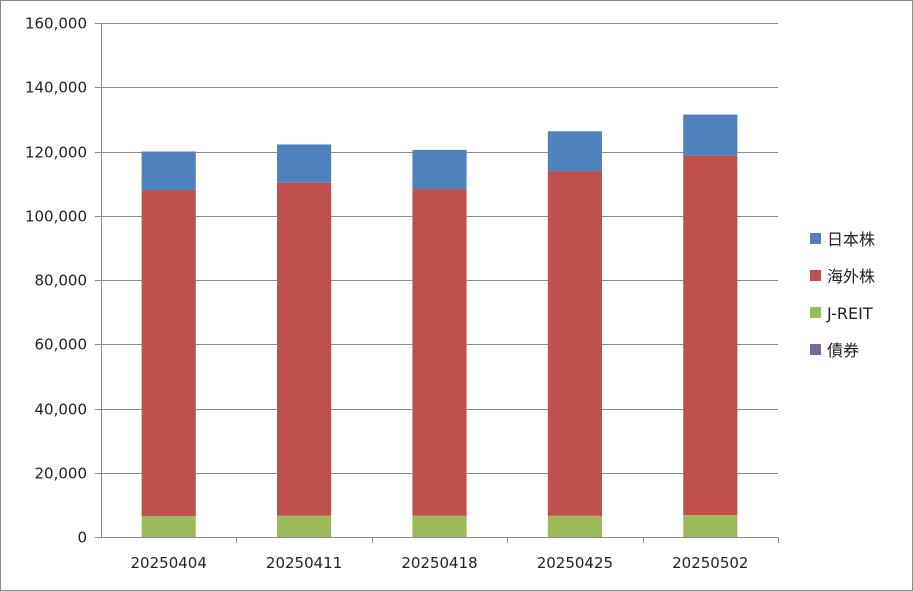 The height and width of the screenshot is (591, 913). What do you see at coordinates (82, 538) in the screenshot?
I see `y-tick-label: 0` at bounding box center [82, 538].